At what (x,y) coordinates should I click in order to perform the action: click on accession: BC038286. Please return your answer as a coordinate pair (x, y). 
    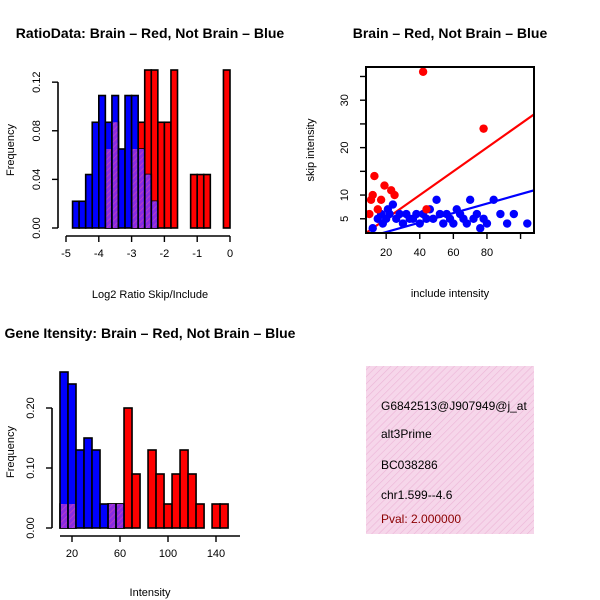
    Looking at the image, I should click on (409, 465).